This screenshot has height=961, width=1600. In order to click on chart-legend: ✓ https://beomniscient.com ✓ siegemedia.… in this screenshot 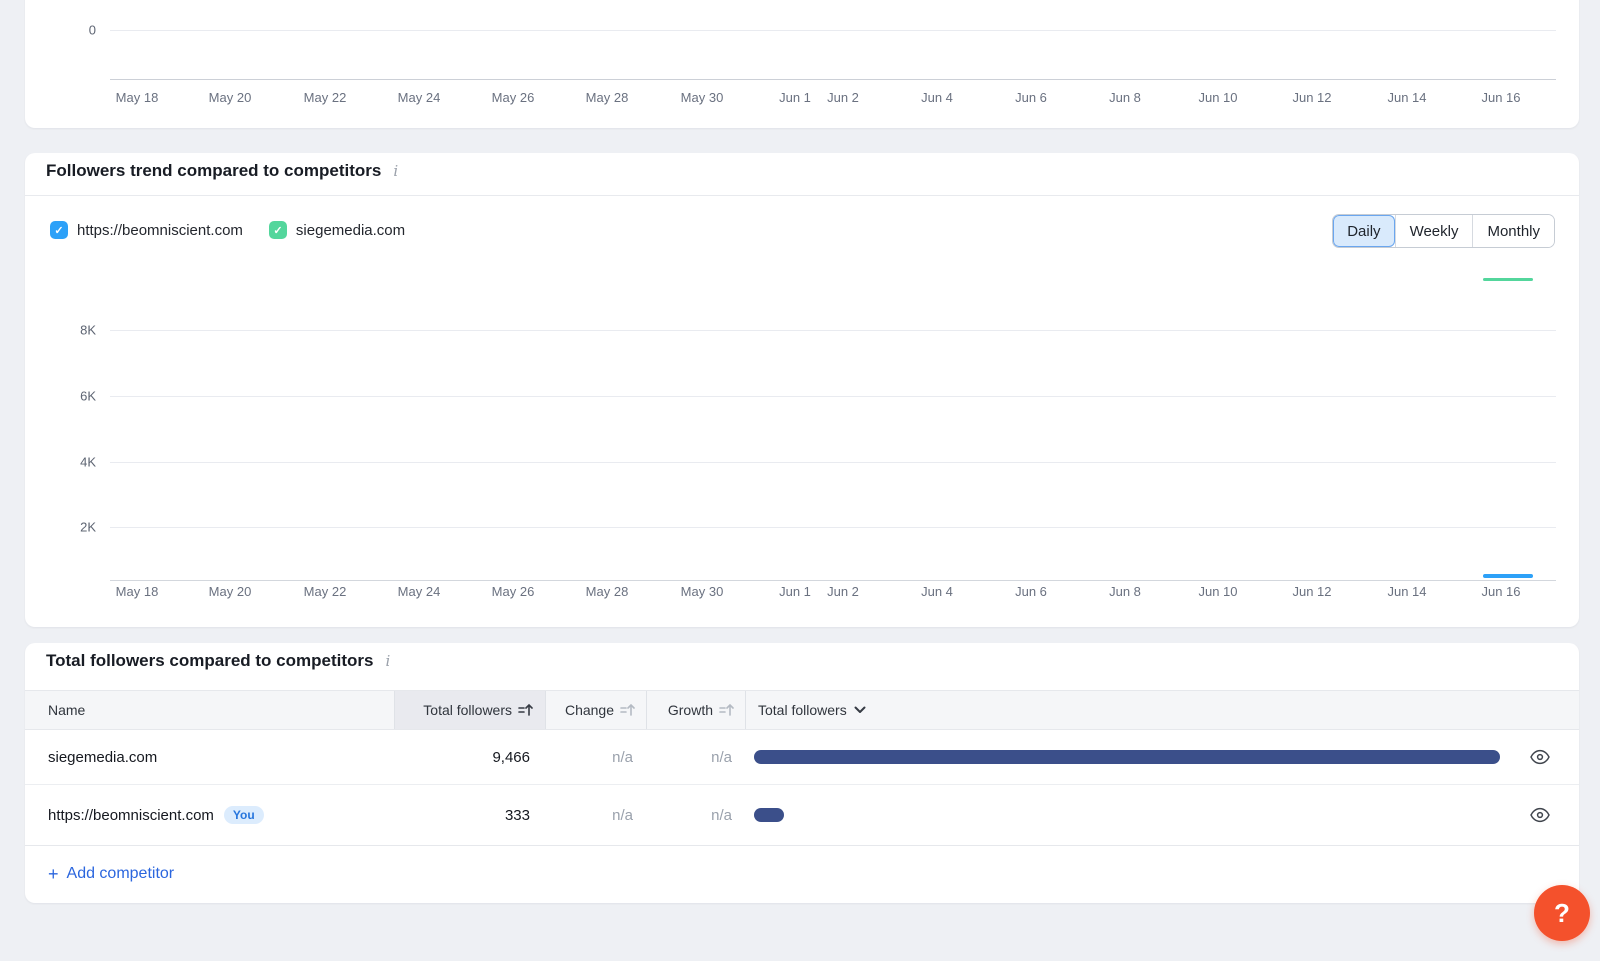, I will do `click(227, 230)`.